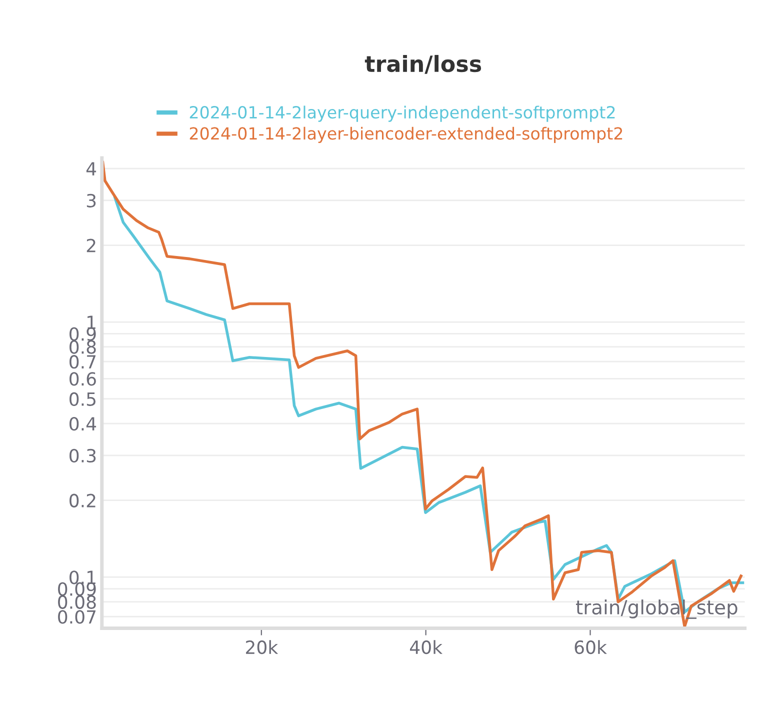 The width and height of the screenshot is (784, 702). I want to click on chart-title: train/loss, so click(423, 64).